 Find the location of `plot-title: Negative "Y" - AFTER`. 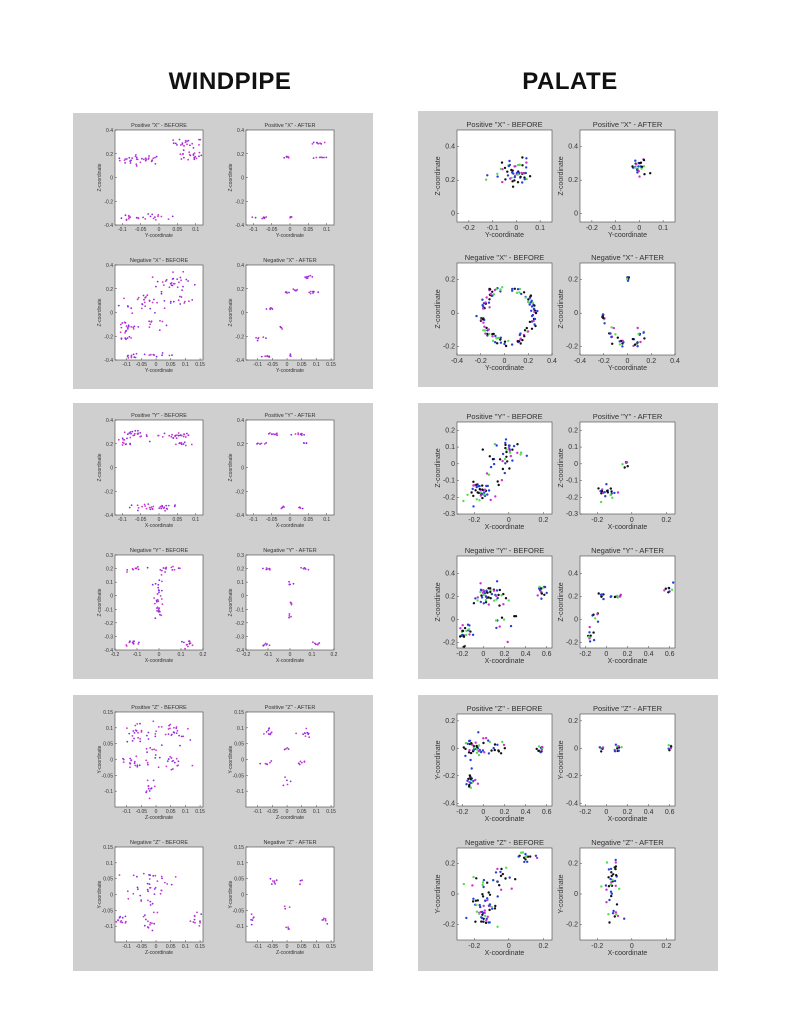

plot-title: Negative "Y" - AFTER is located at coordinates (289, 551).